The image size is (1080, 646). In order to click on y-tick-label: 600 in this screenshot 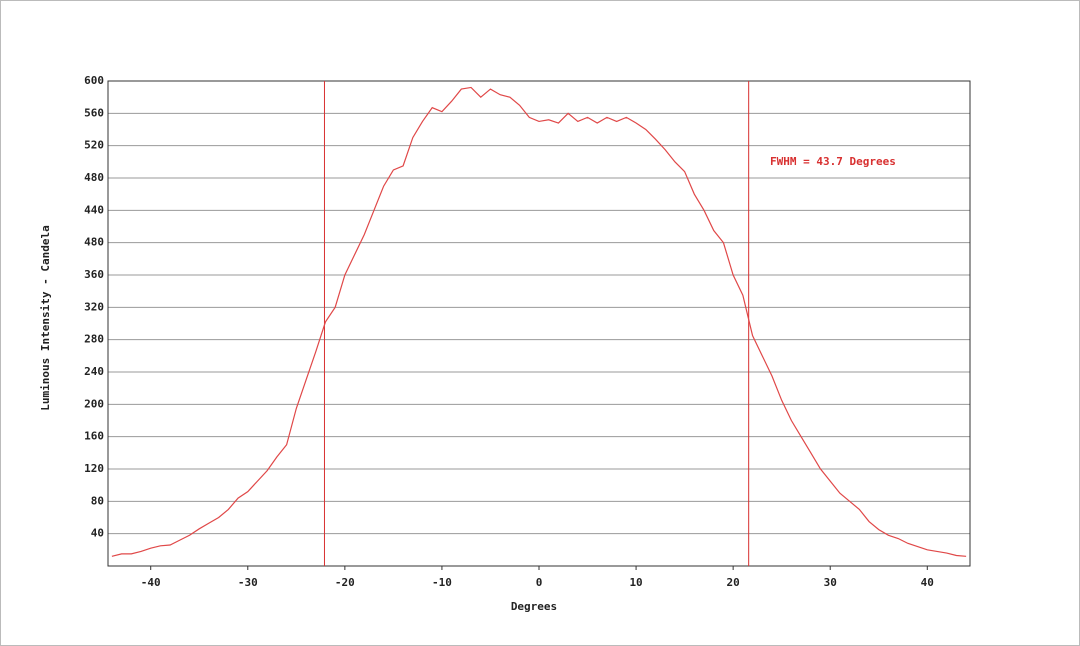, I will do `click(94, 80)`.